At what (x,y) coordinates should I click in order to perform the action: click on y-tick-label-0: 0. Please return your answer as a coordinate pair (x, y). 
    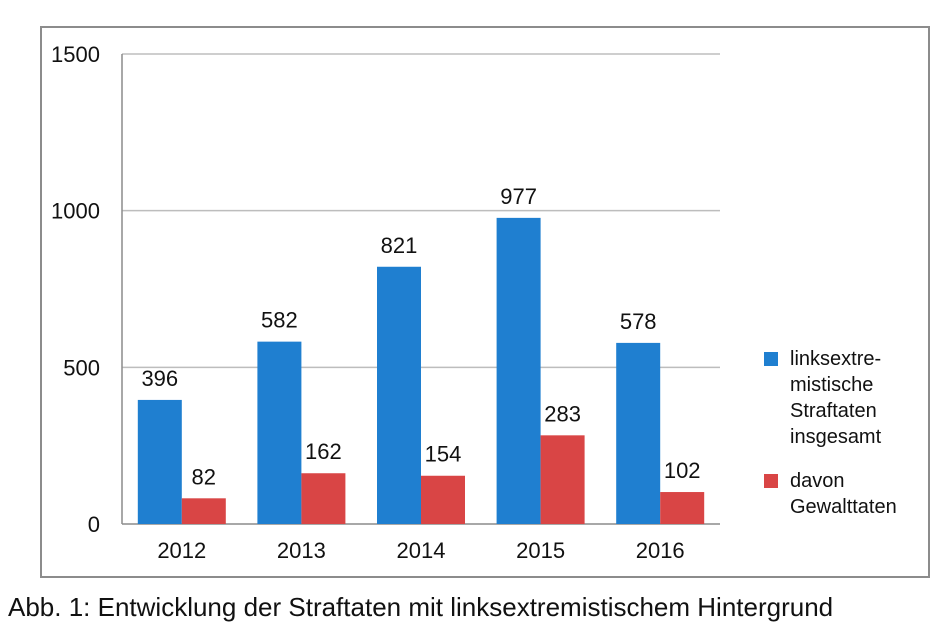
    Looking at the image, I should click on (94, 524).